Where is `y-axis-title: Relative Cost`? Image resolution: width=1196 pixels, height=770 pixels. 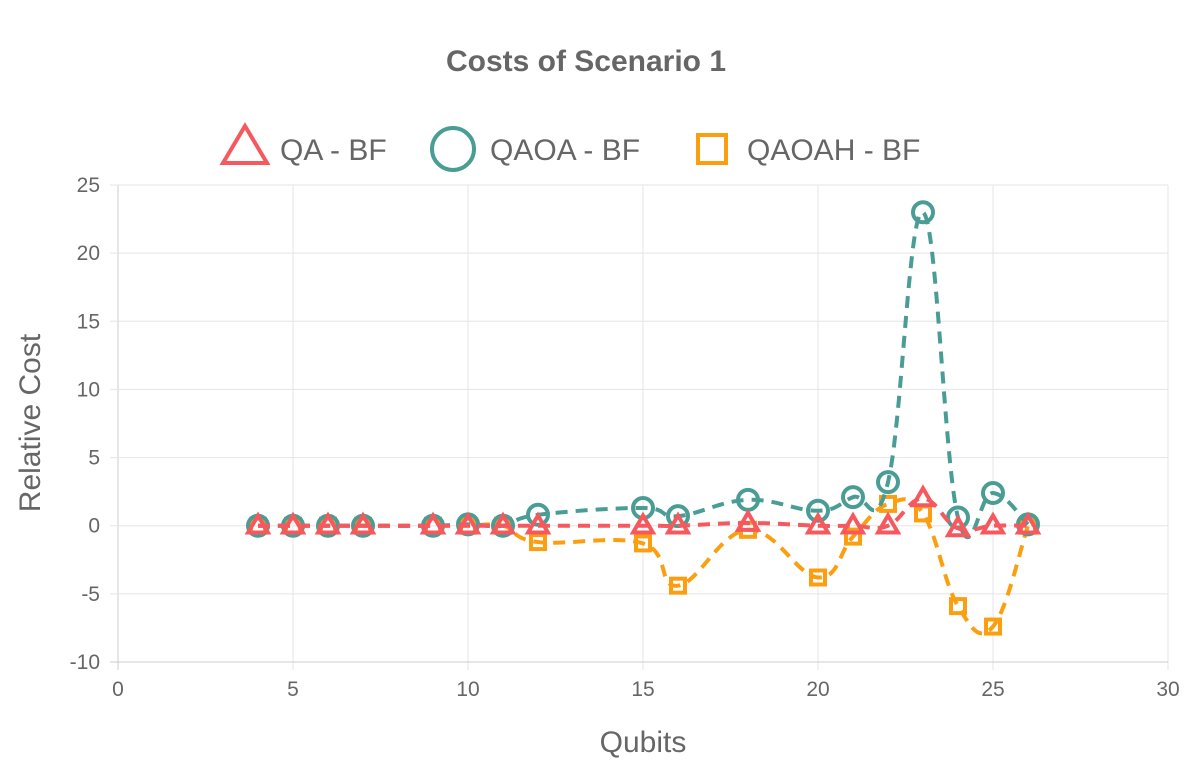 y-axis-title: Relative Cost is located at coordinates (30, 422).